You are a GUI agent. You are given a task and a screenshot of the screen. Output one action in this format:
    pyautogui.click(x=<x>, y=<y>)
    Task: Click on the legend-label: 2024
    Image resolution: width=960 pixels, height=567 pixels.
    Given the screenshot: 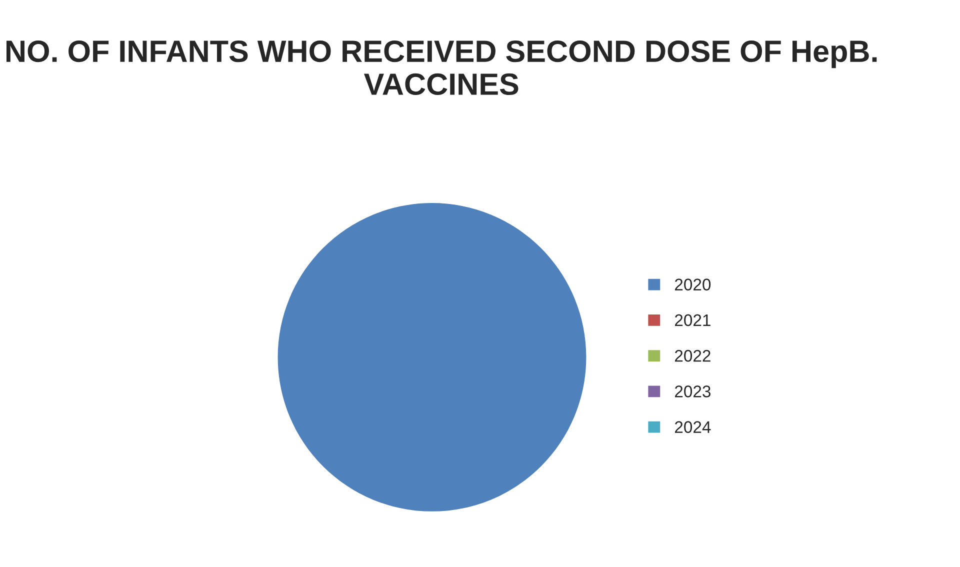 What is the action you would take?
    pyautogui.click(x=692, y=427)
    